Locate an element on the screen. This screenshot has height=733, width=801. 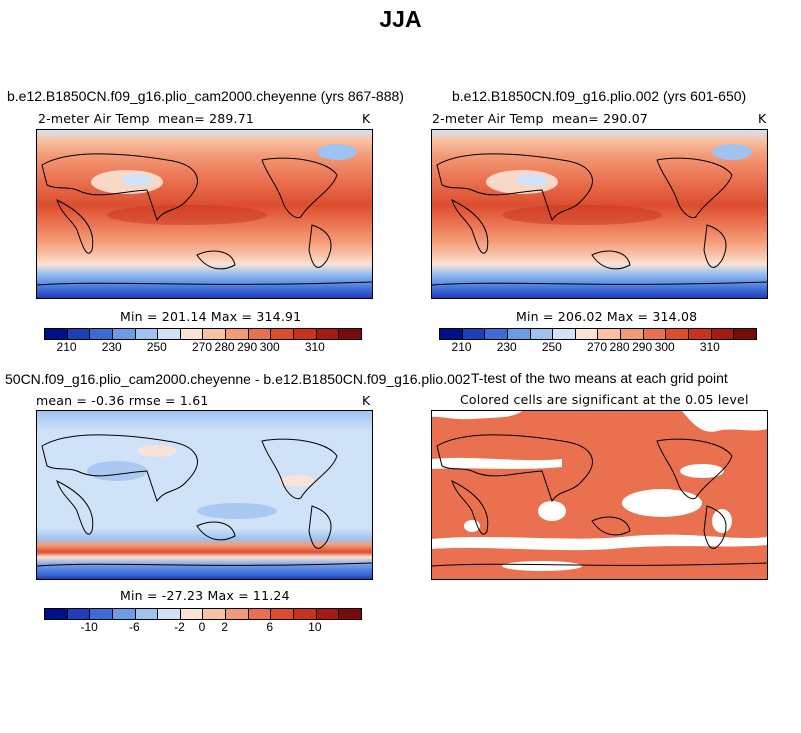
panel1-colorbar-tick-label: 300 is located at coordinates (269, 347).